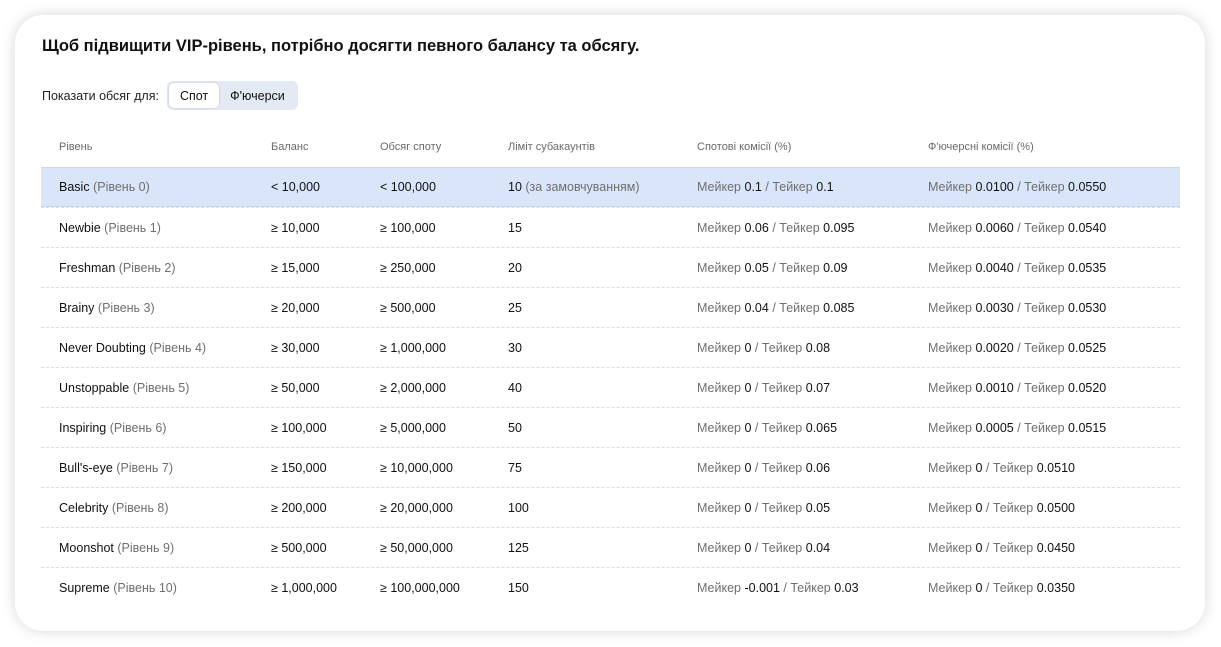 The width and height of the screenshot is (1221, 647). I want to click on futures-taker-fee: 0.0525, so click(1087, 347).